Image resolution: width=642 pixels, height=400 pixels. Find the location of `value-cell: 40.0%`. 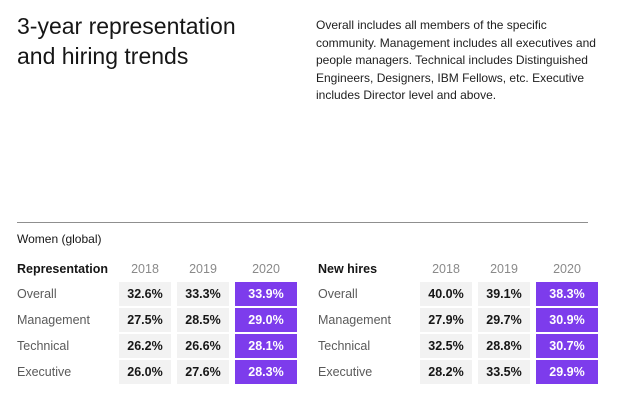

value-cell: 40.0% is located at coordinates (446, 294).